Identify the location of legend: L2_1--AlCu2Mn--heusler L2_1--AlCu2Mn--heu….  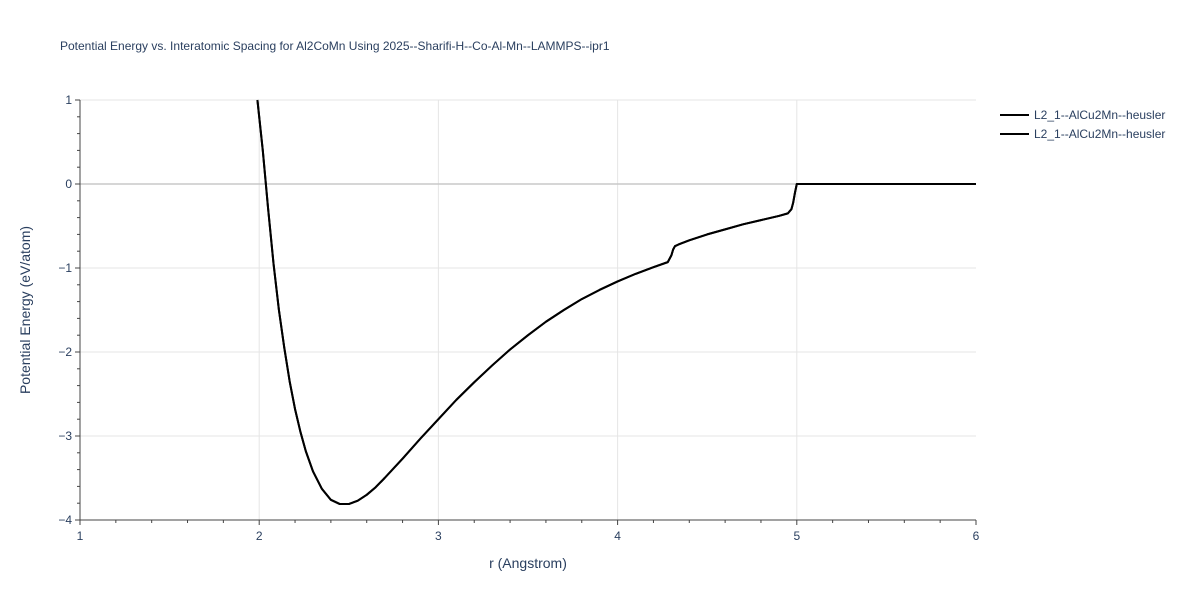
(1082, 124).